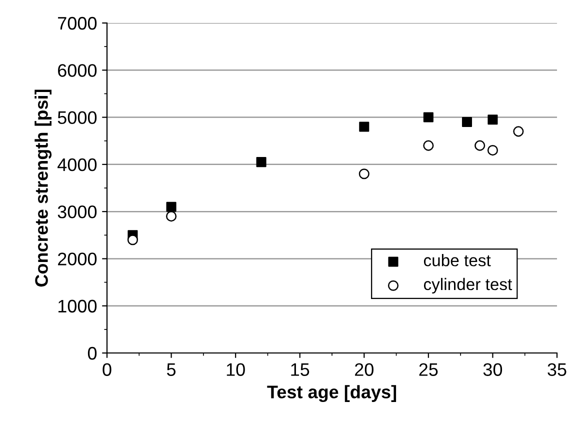 The height and width of the screenshot is (424, 578). Describe the element at coordinates (77, 165) in the screenshot. I see `y-tick-label: 4000` at that location.